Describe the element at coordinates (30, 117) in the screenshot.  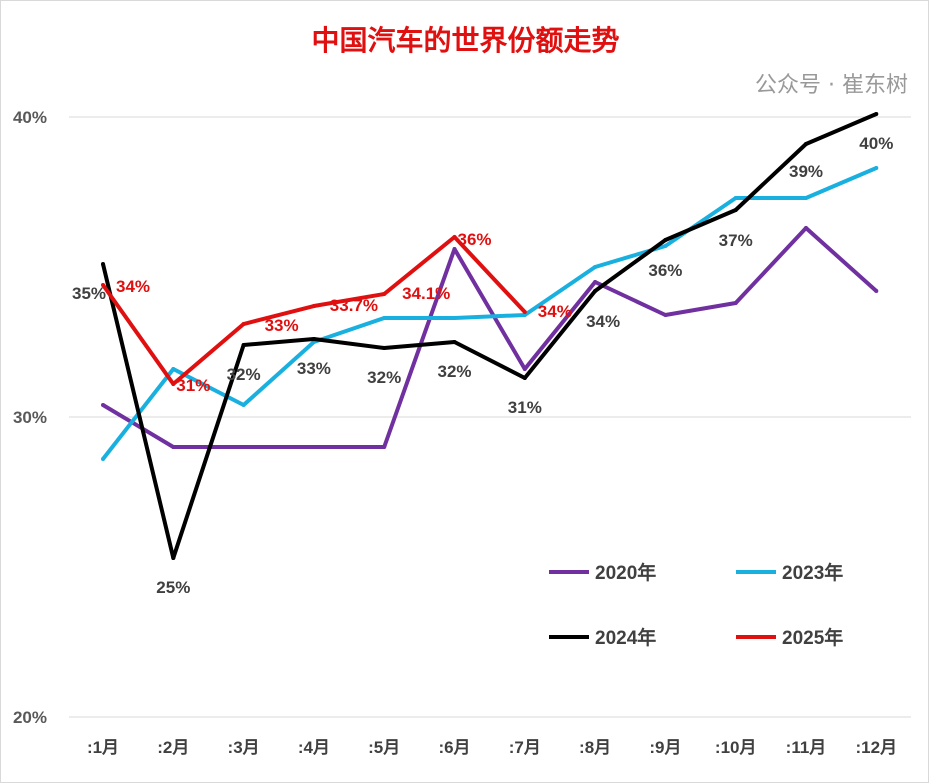
I see `y-tick-label: 40%` at that location.